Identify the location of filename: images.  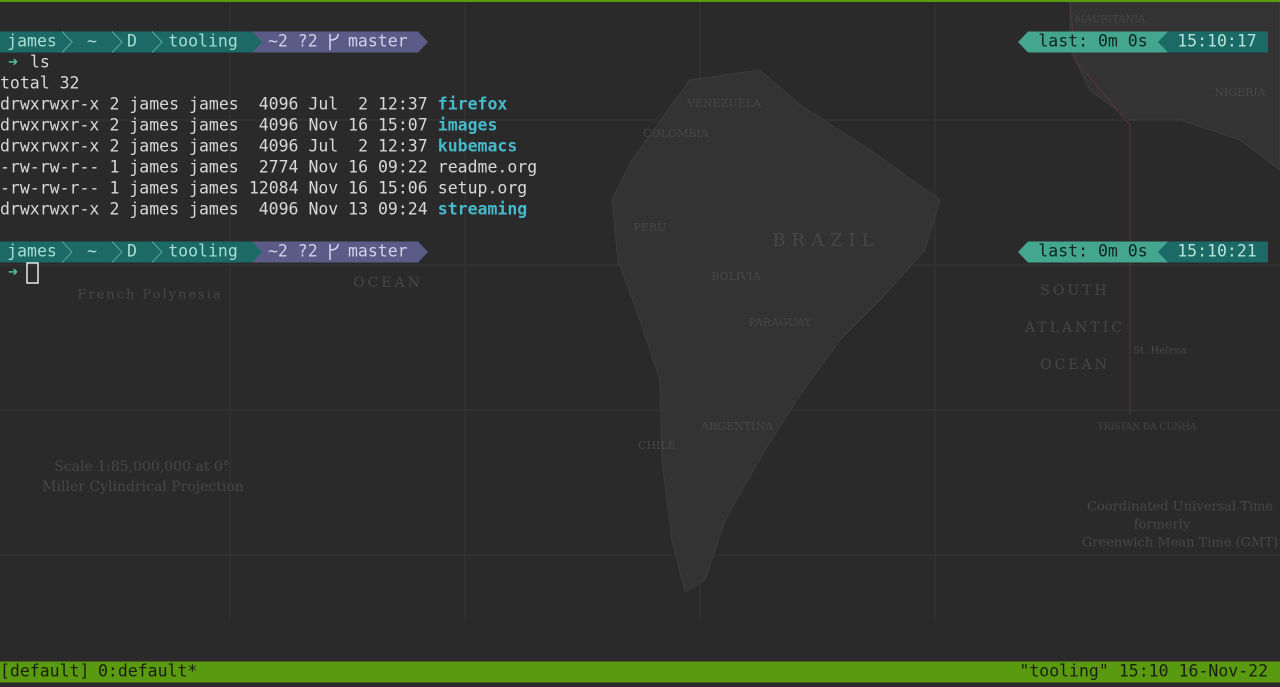
(468, 125).